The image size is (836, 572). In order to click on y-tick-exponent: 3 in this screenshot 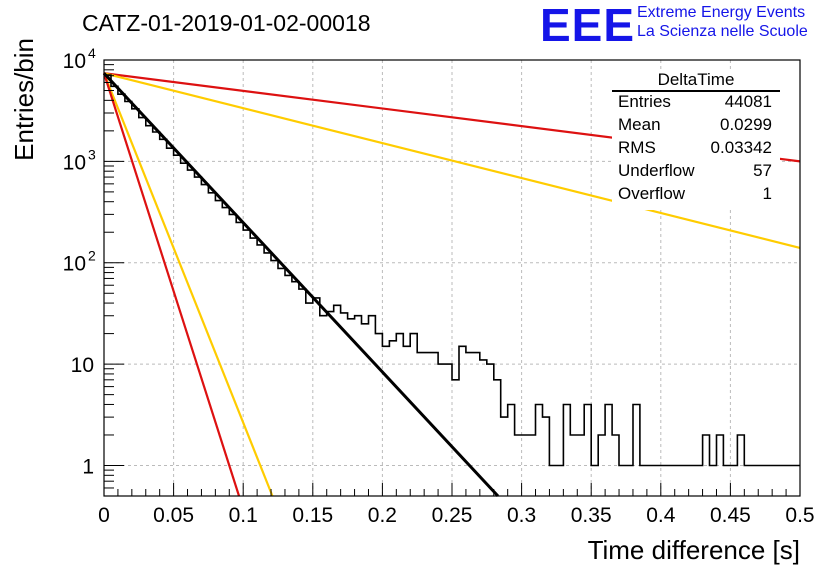, I will do `click(92, 154)`.